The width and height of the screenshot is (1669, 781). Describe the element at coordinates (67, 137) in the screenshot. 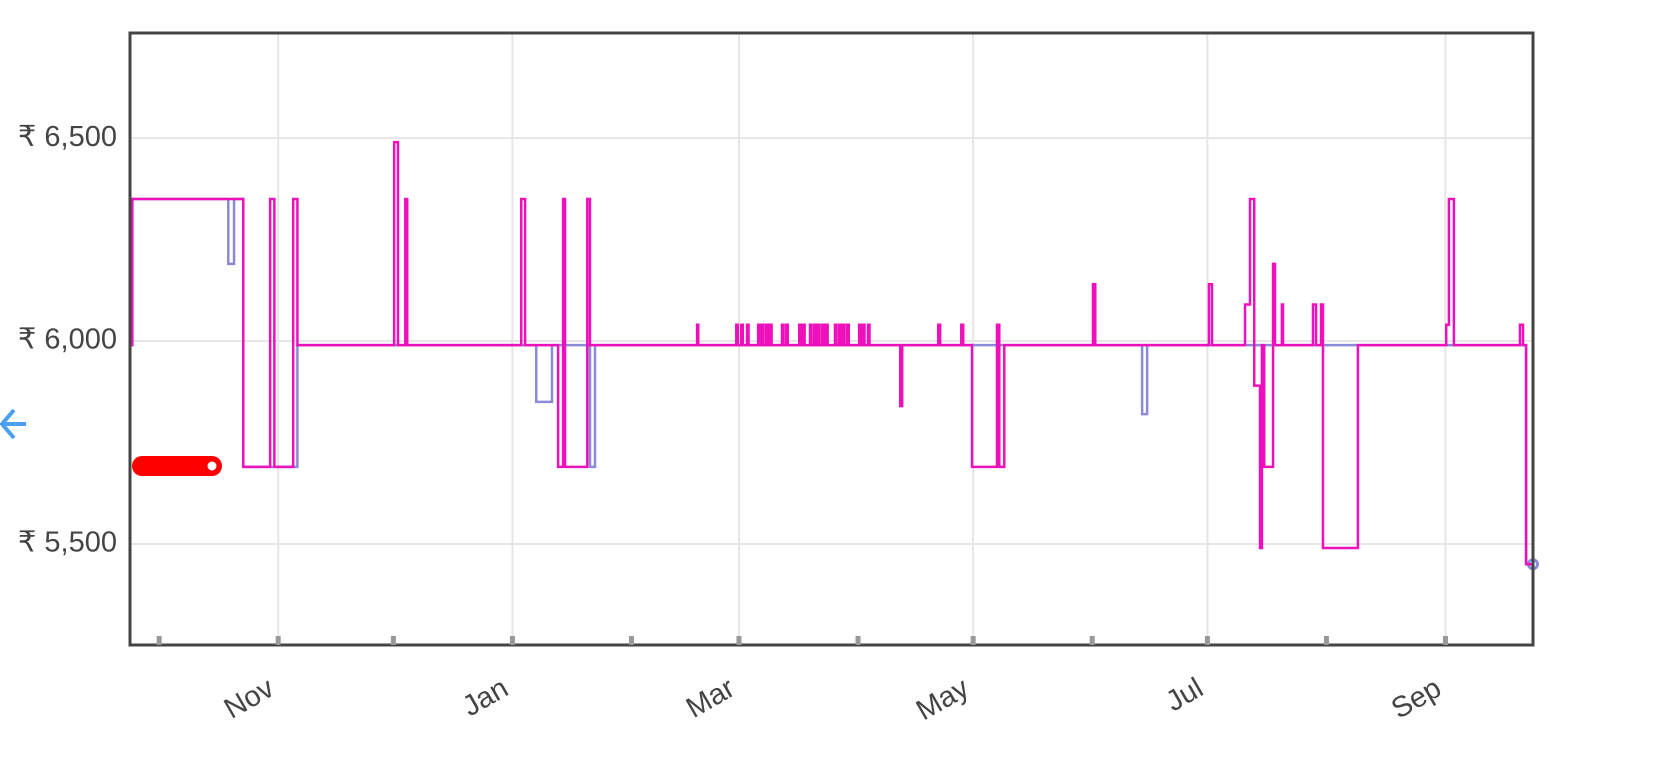

I see `y-tick-label: ₹ 6,500` at that location.